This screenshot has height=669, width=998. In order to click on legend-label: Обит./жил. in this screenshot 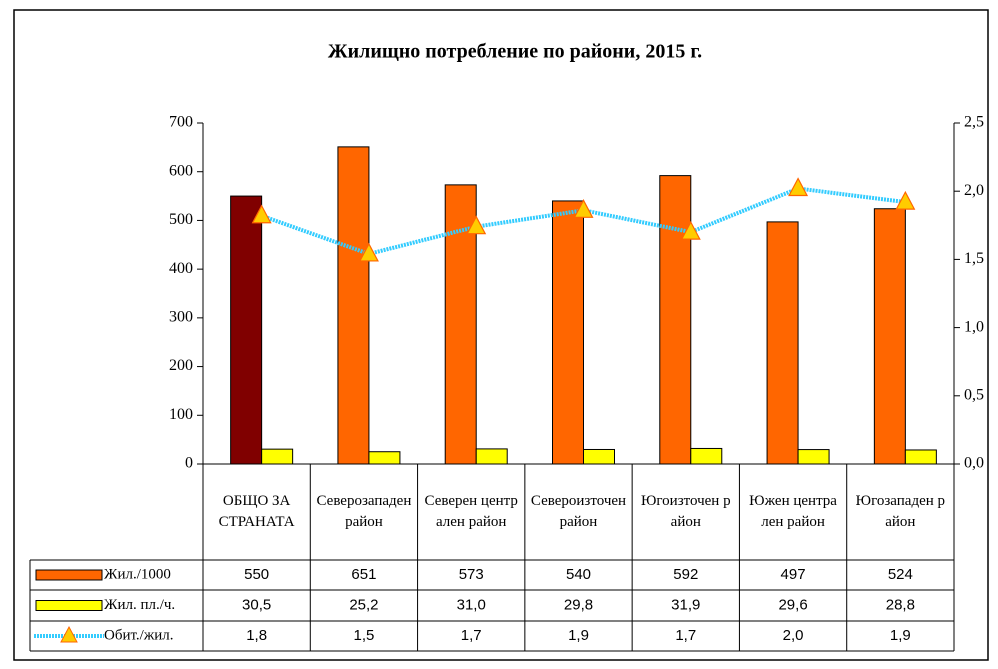, I will do `click(138, 635)`.